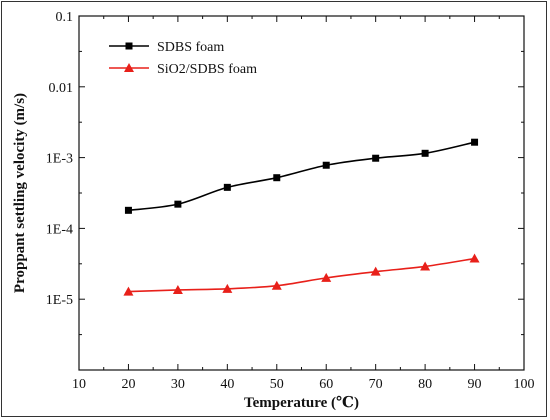  Describe the element at coordinates (475, 384) in the screenshot. I see `x-tick-label: 90` at that location.